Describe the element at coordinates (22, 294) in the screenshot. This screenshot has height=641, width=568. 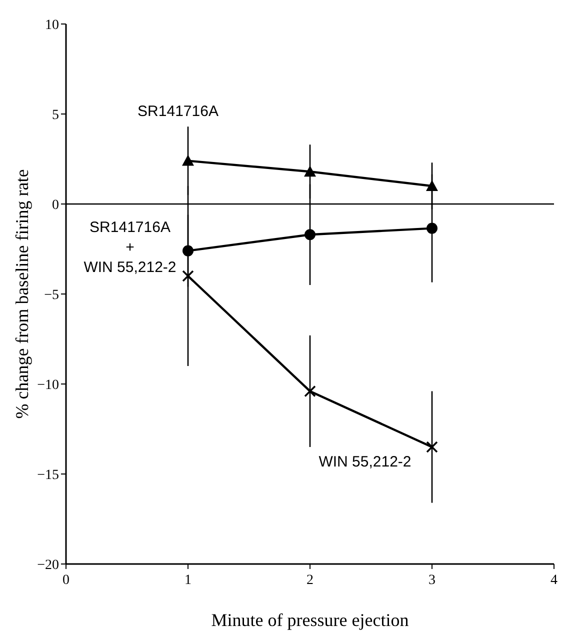
I see `y-axis-title: % change from baseline firing rate` at that location.